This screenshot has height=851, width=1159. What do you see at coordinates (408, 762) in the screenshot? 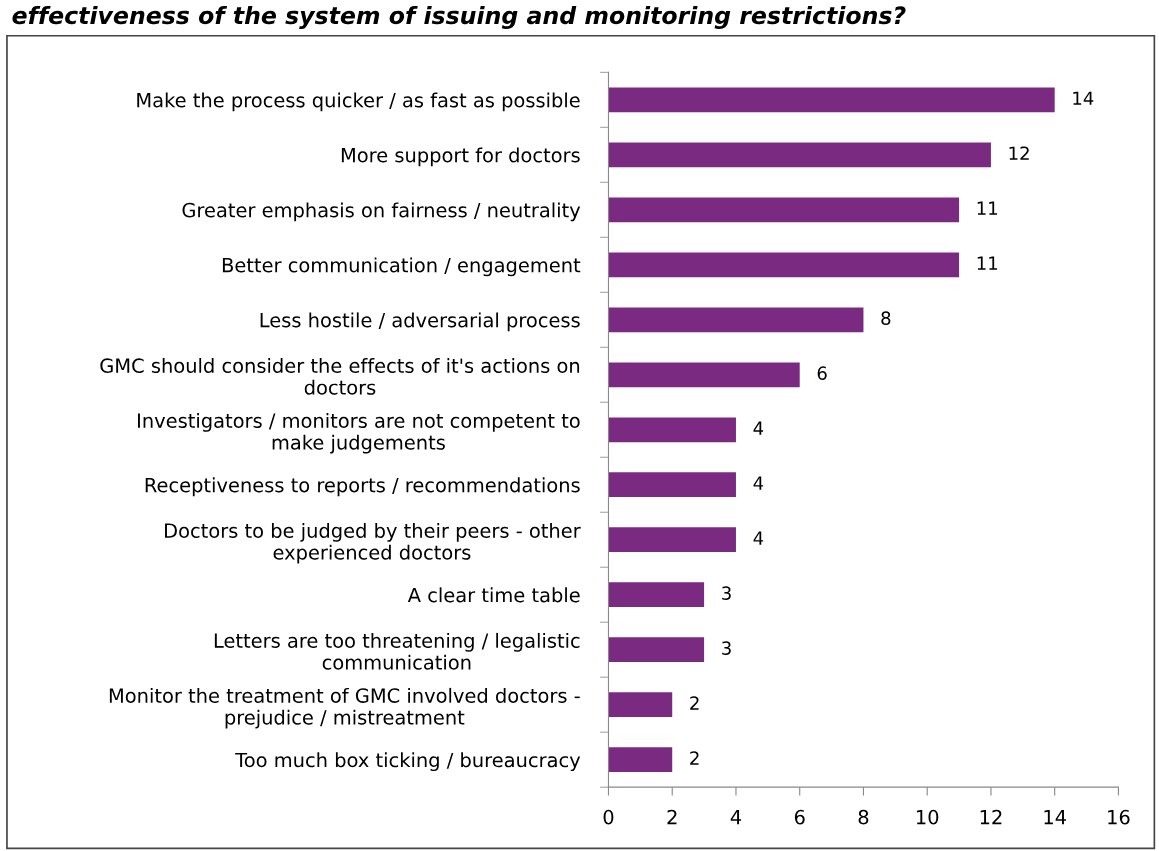
I see `y-tick-label: Too much box ticking / bureaucracy` at bounding box center [408, 762].